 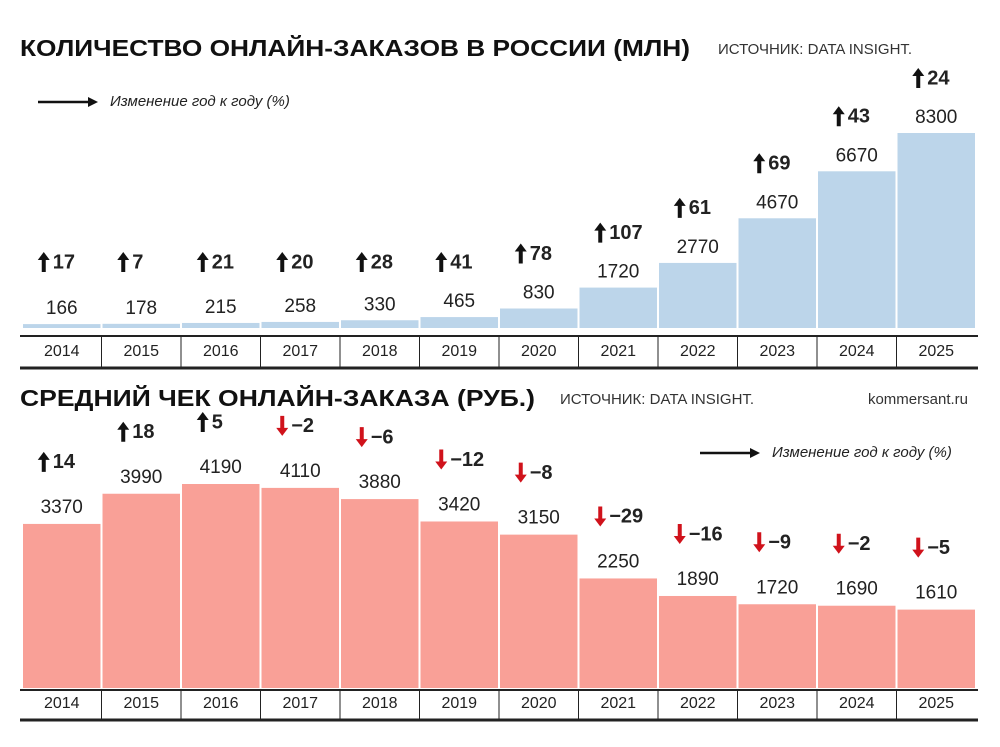 What do you see at coordinates (93, 102) in the screenshot?
I see `legend-arrowhead` at bounding box center [93, 102].